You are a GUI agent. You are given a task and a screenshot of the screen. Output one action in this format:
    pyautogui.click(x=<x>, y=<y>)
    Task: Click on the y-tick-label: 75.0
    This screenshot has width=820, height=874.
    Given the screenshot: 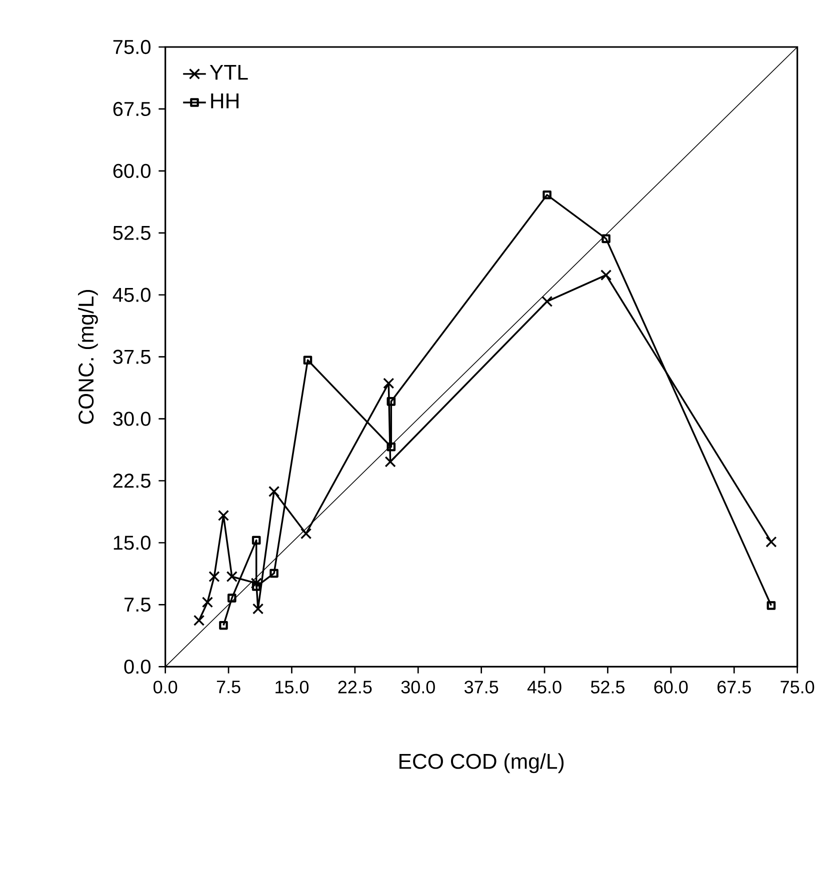 What is the action you would take?
    pyautogui.click(x=131, y=47)
    